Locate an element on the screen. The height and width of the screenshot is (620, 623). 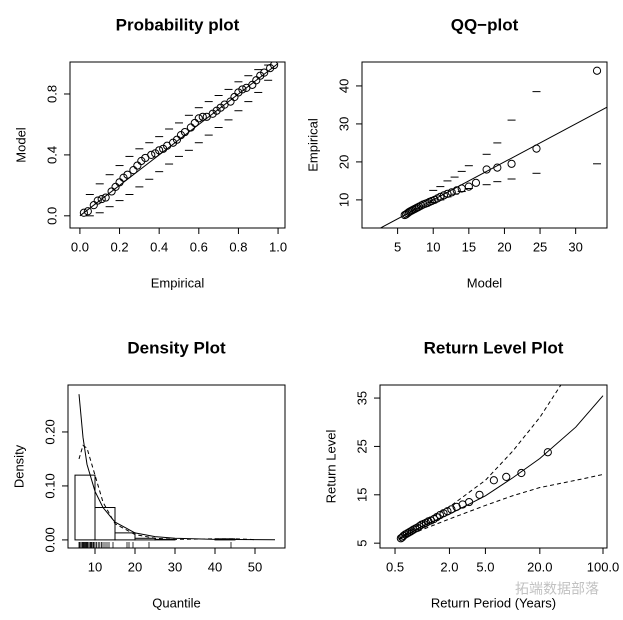
x-tick-label: 15 is located at coordinates (469, 246).